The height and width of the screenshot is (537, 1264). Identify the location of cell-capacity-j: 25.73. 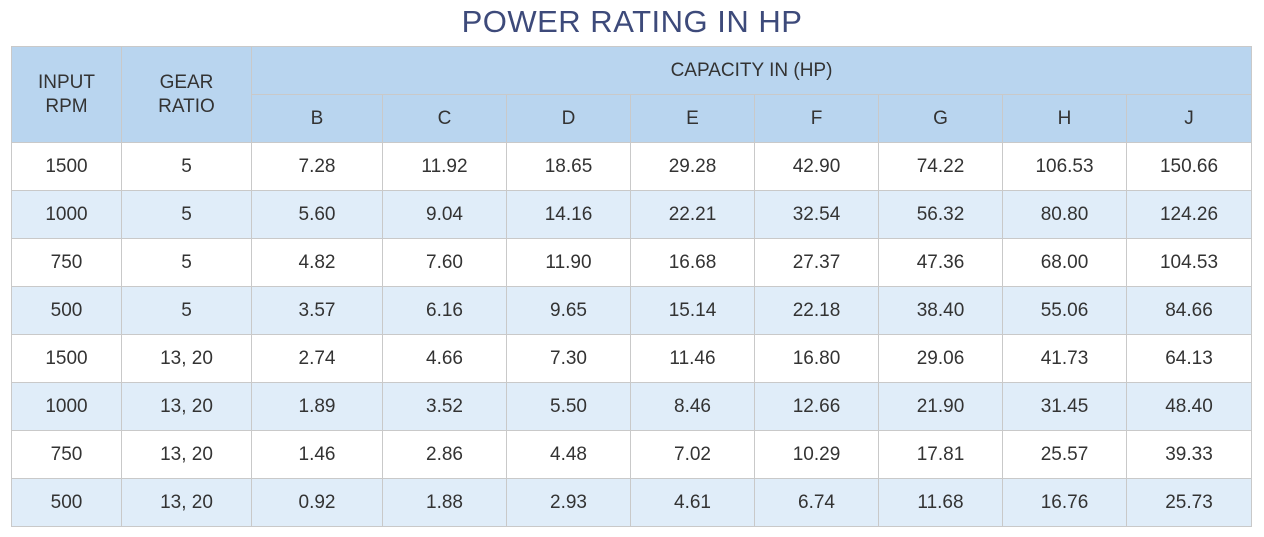
(1189, 502).